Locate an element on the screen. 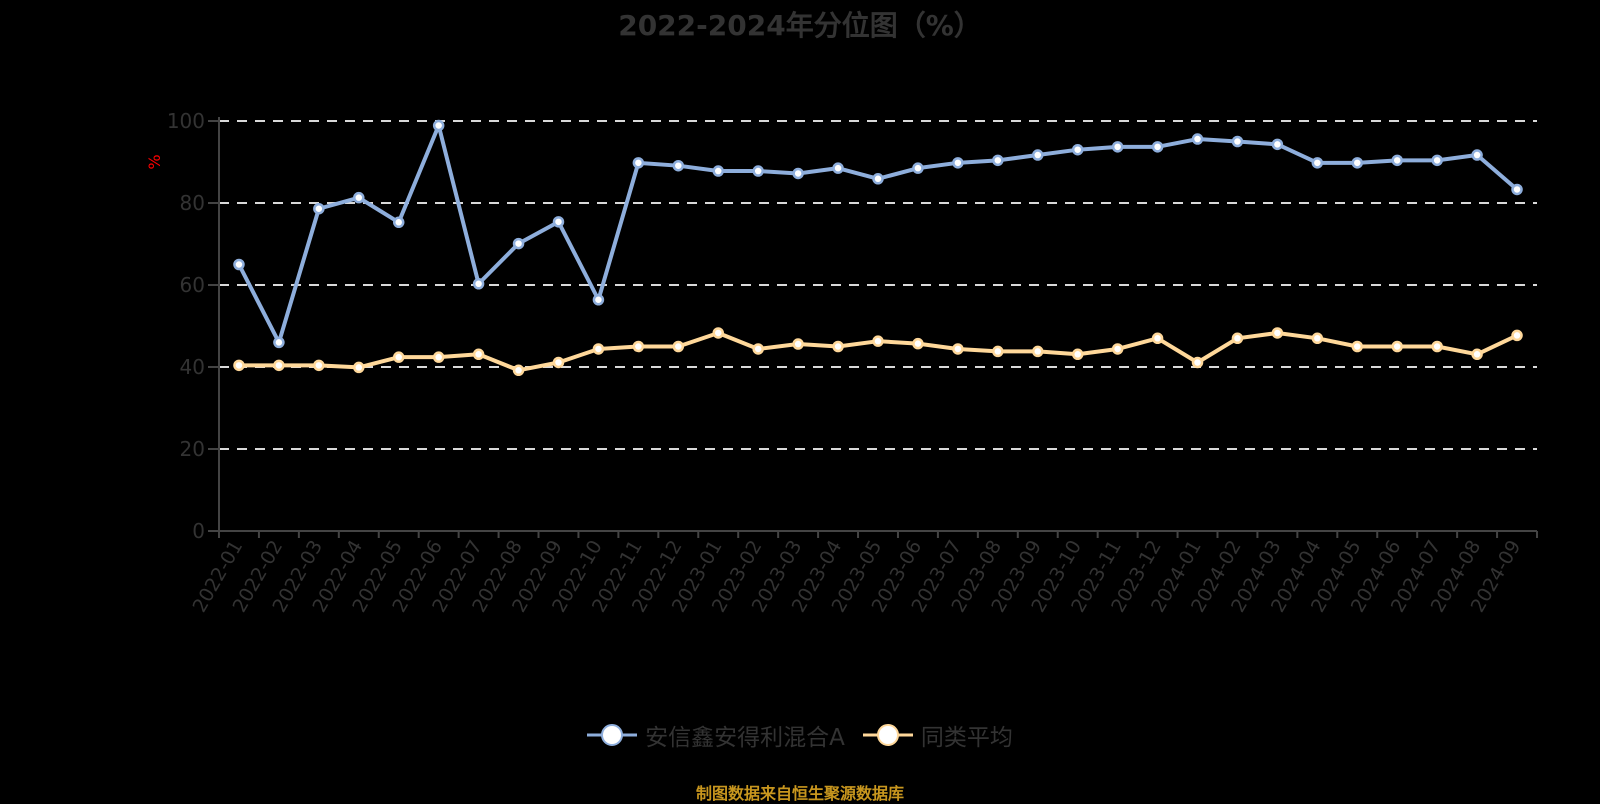  legend-item-peer-average: 同类平均 is located at coordinates (937, 735).